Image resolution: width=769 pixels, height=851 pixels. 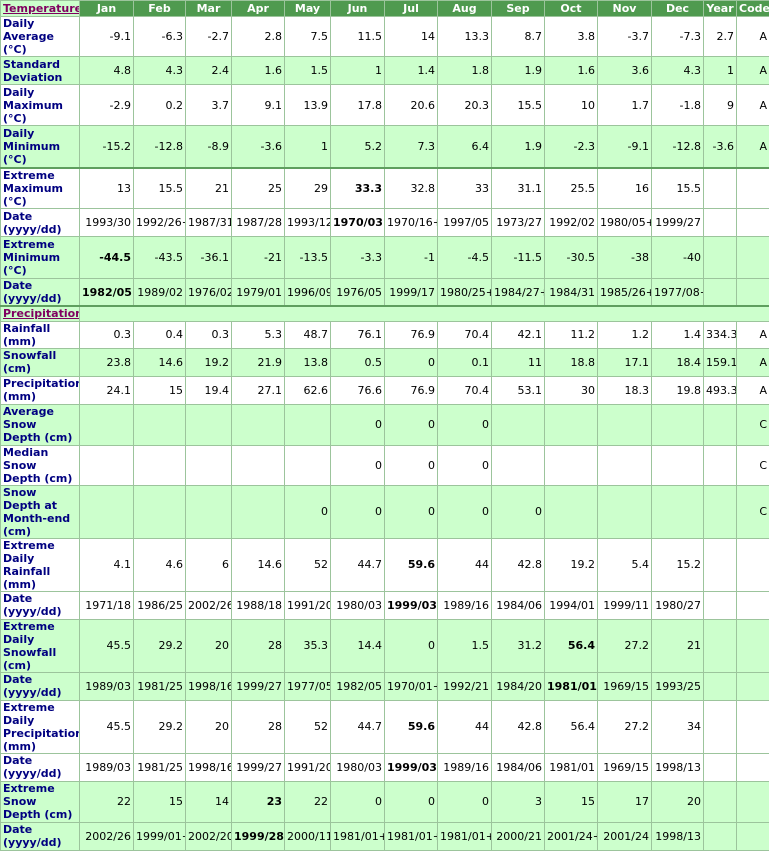 I want to click on value-cell: 34, so click(x=678, y=726).